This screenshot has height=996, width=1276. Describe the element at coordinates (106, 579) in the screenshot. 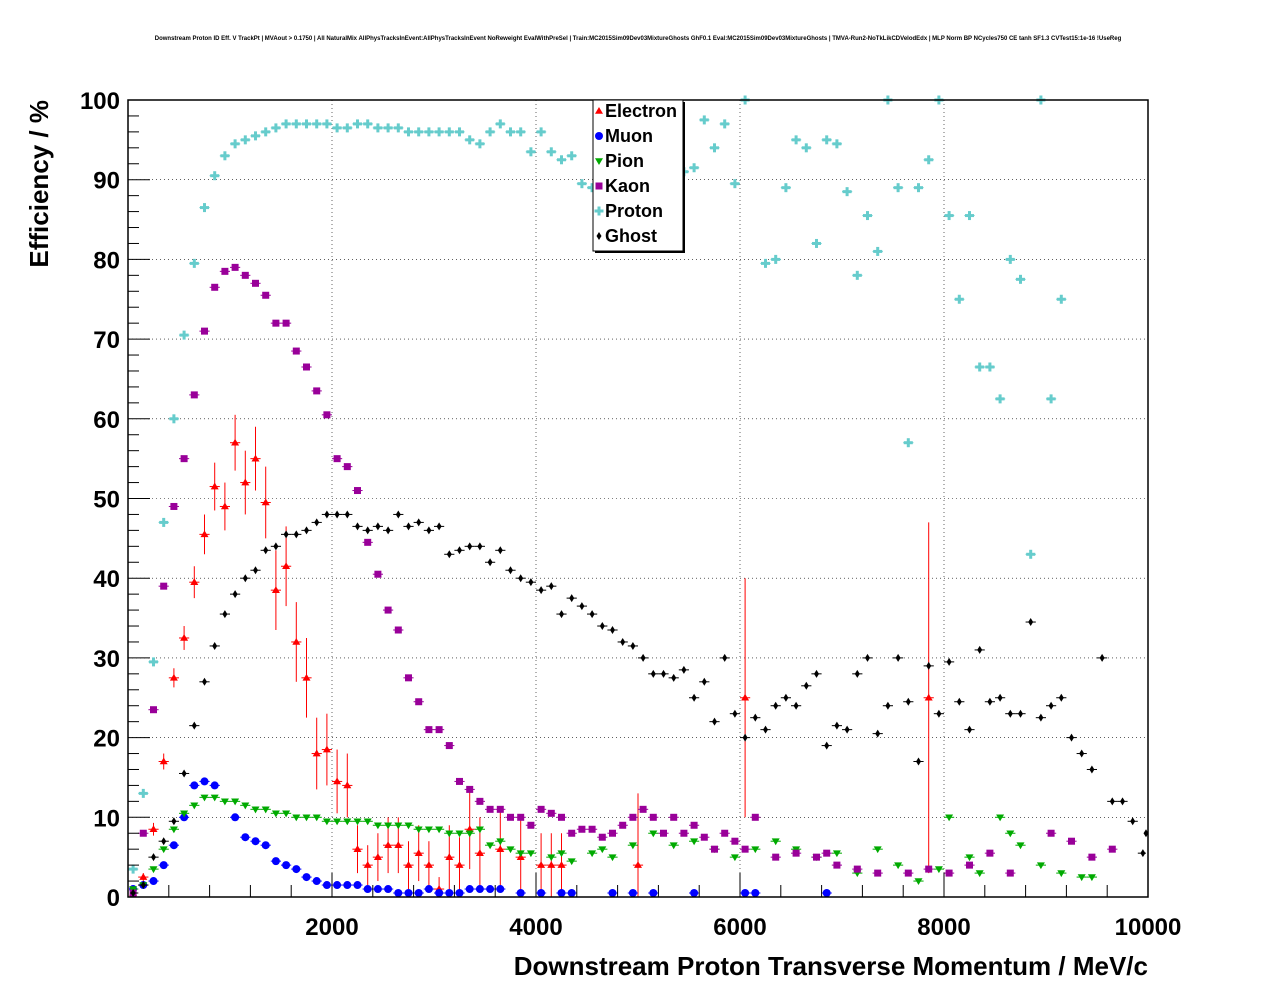

I see `y-tick-label: 40` at that location.